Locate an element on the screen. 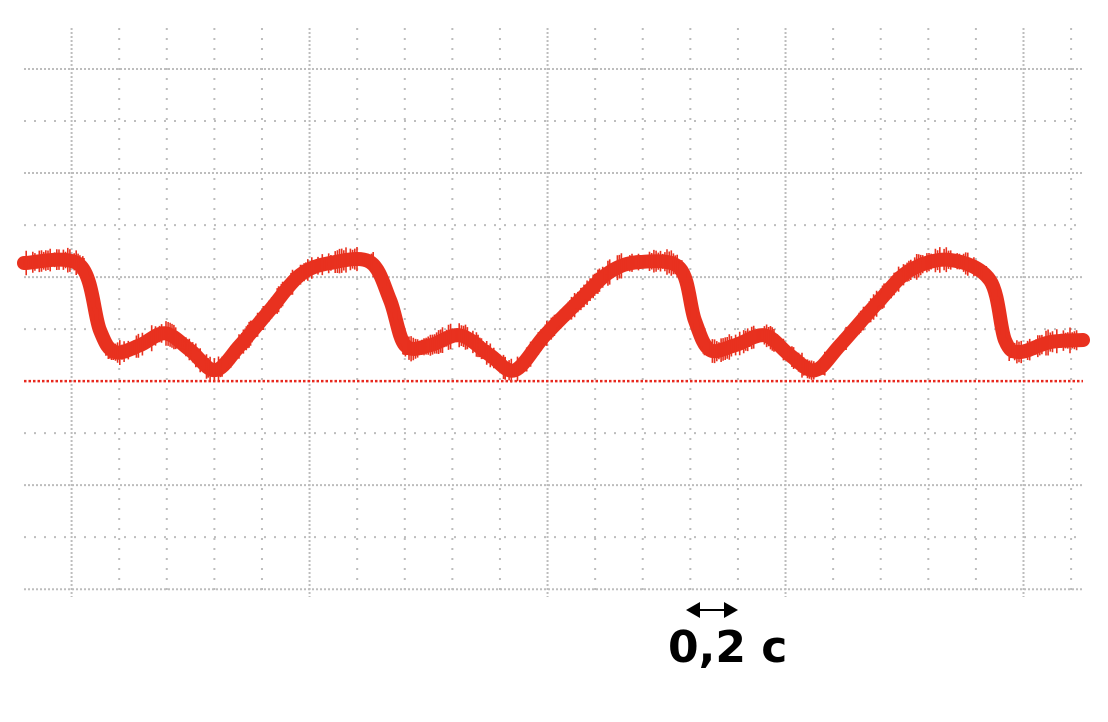 This screenshot has height=722, width=1108. arrow-left-icon is located at coordinates (693, 610).